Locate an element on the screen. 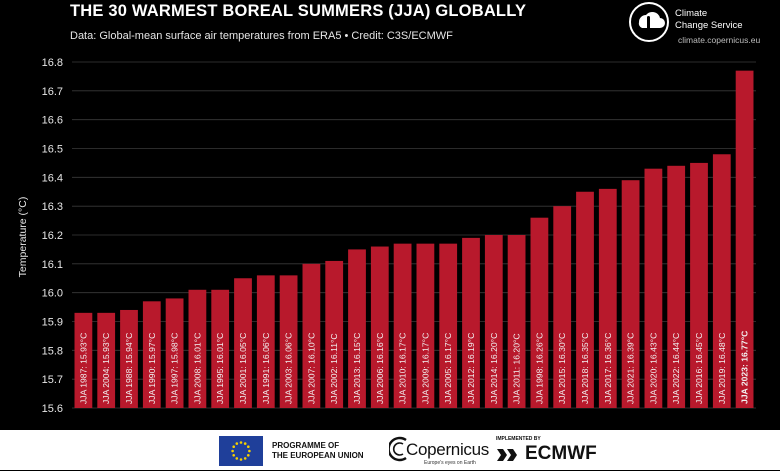 The height and width of the screenshot is (471, 780). y-tick-label: 16.4 is located at coordinates (52, 178).